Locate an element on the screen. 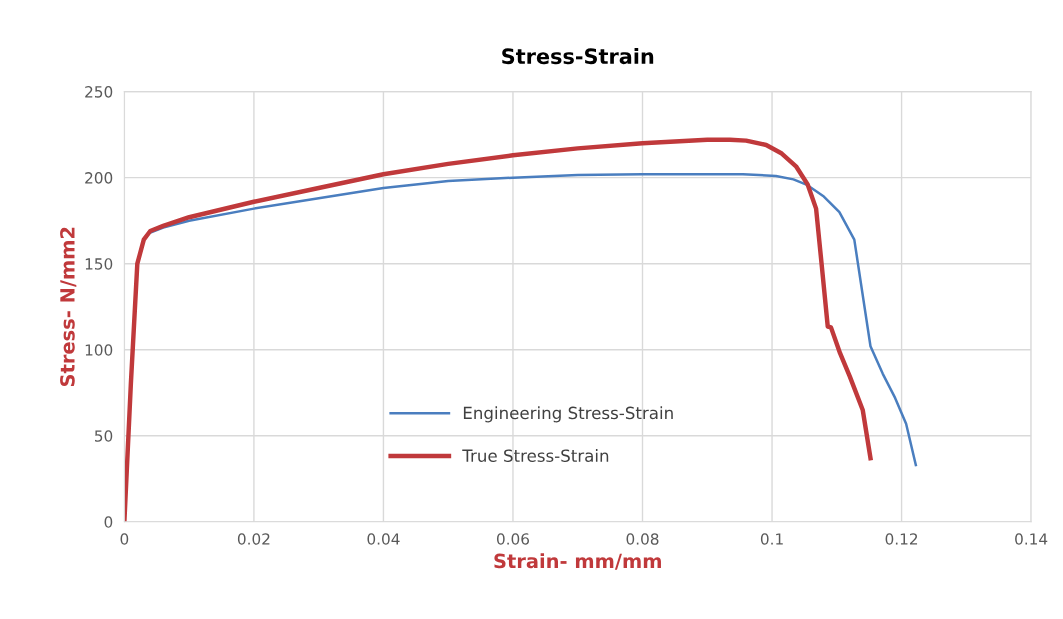 The image size is (1063, 619). x-tick-label: 0 is located at coordinates (124, 539).